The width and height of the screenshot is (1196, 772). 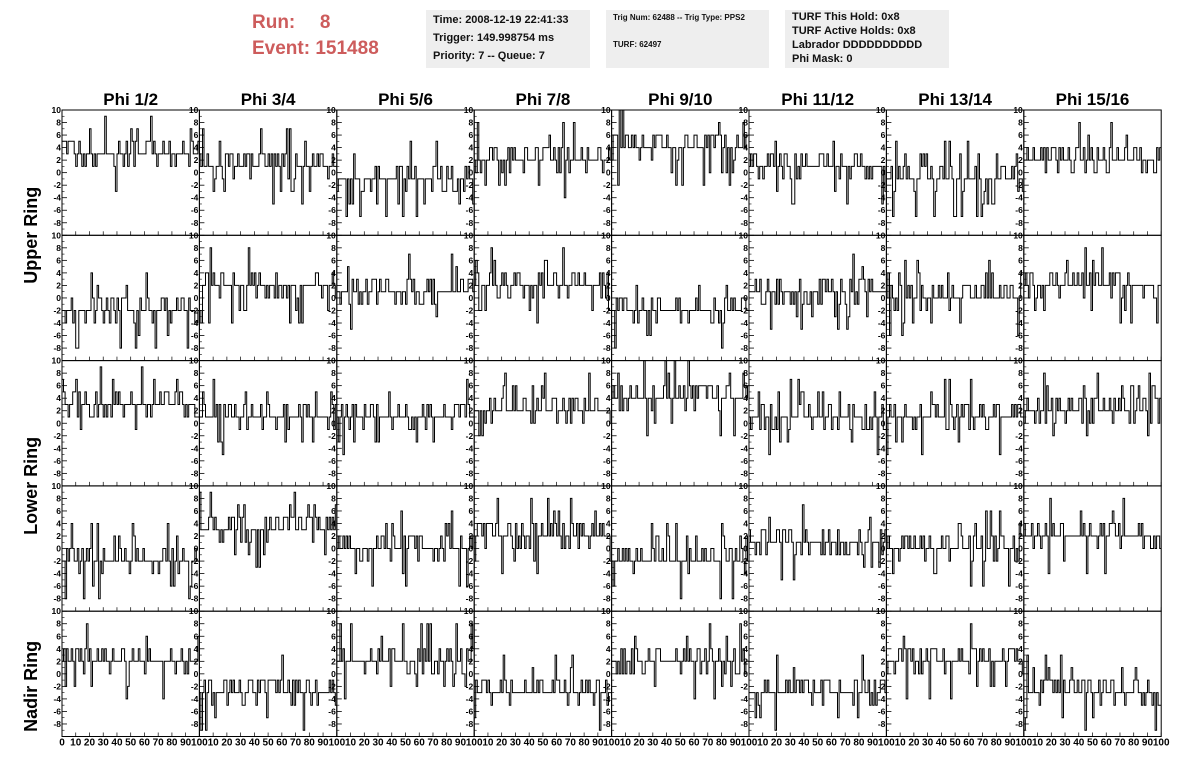 What do you see at coordinates (274, 22) in the screenshot?
I see `run-label: Run:` at bounding box center [274, 22].